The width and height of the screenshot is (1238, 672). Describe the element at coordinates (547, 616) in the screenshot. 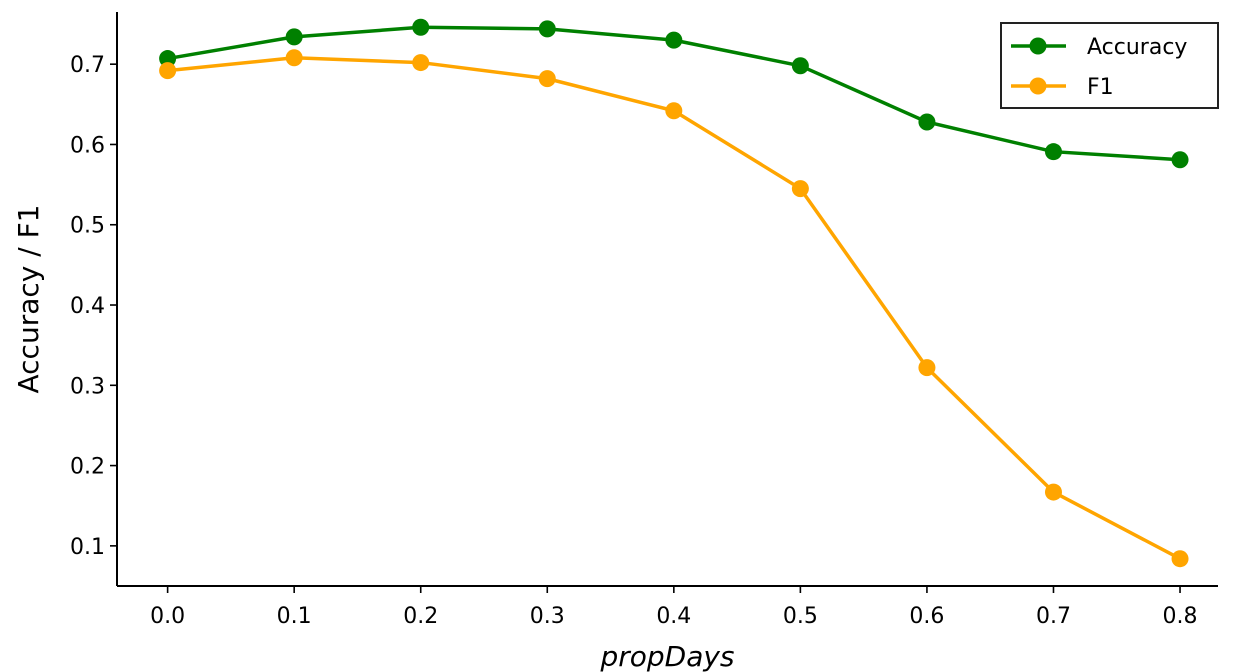

I see `x-tick-label: 0.3` at that location.